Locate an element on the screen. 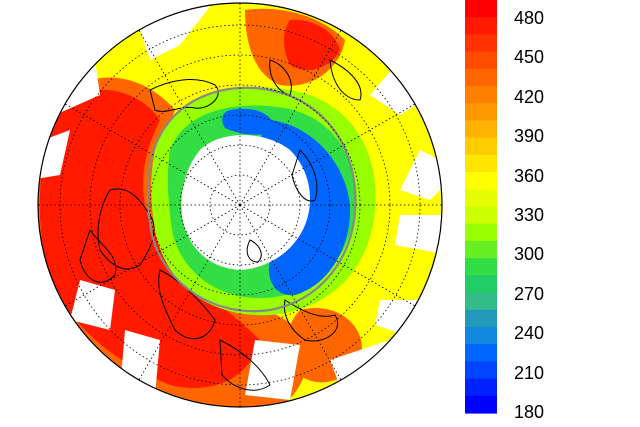 The height and width of the screenshot is (427, 640). colorbar-tick-label: 180 is located at coordinates (529, 412).